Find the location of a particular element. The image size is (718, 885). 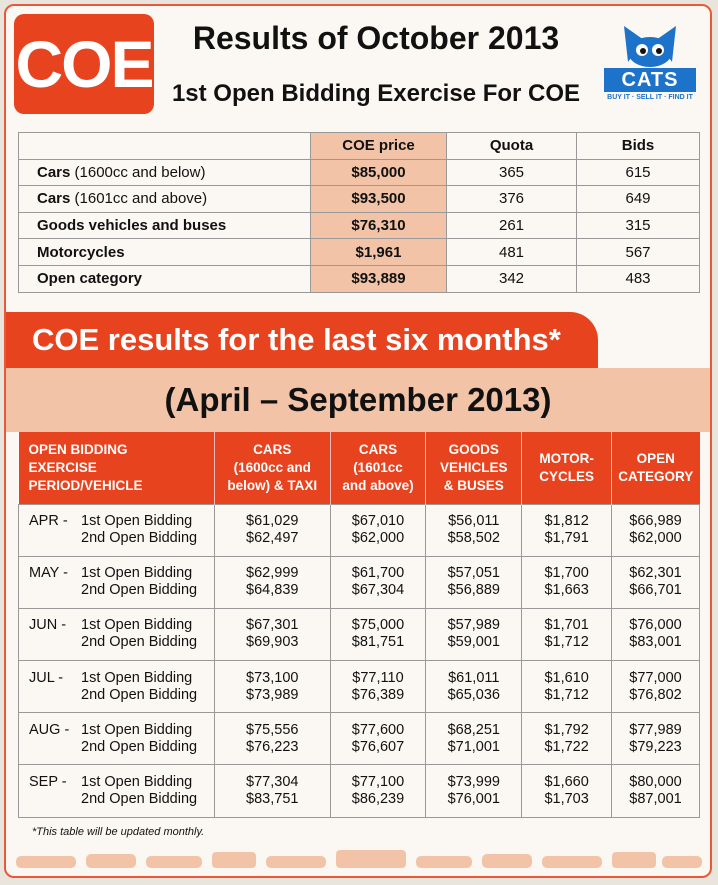

table-row: Open category $93,889 342 483 is located at coordinates (359, 278).